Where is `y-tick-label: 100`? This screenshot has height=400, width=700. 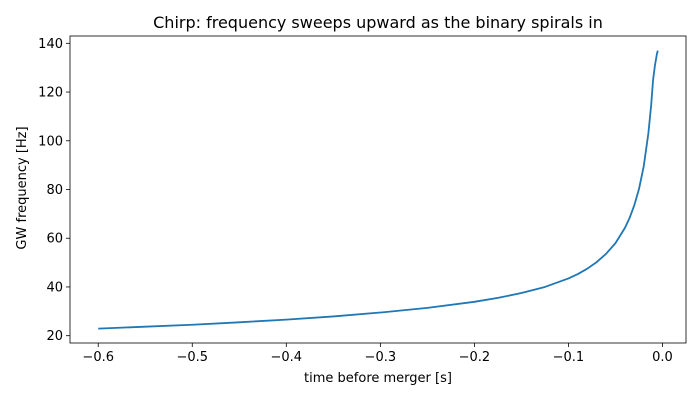
y-tick-label: 100 is located at coordinates (50, 141).